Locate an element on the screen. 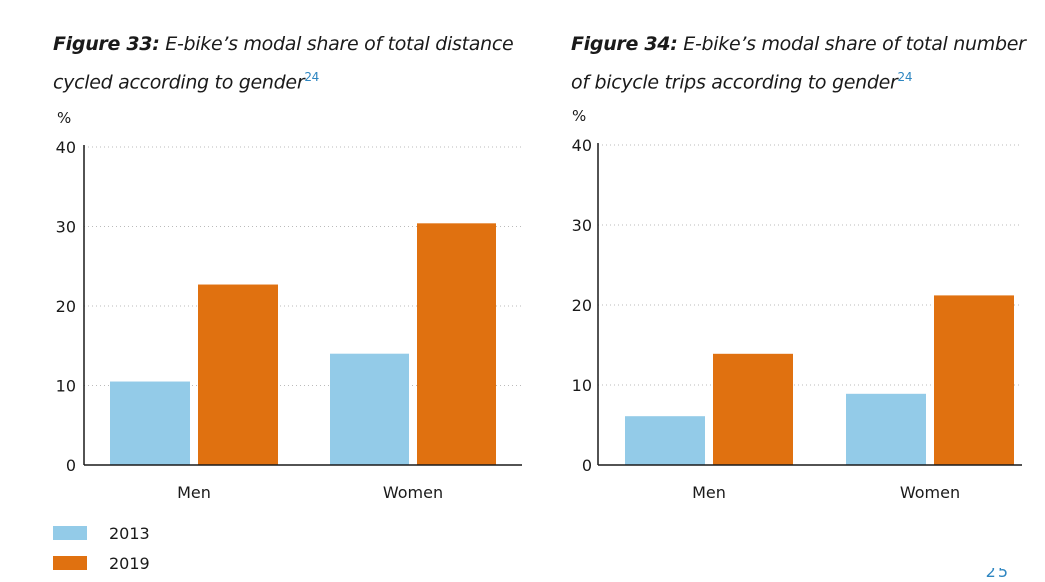 The image size is (1045, 582). legend-swatch-2019 is located at coordinates (70, 563).